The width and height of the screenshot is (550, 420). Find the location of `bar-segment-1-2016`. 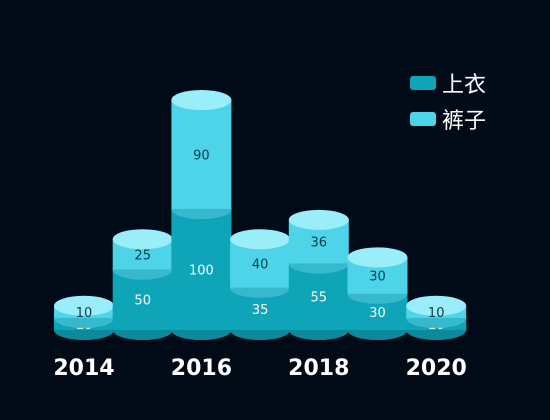

bar-segment-1-2016 is located at coordinates (201, 154).